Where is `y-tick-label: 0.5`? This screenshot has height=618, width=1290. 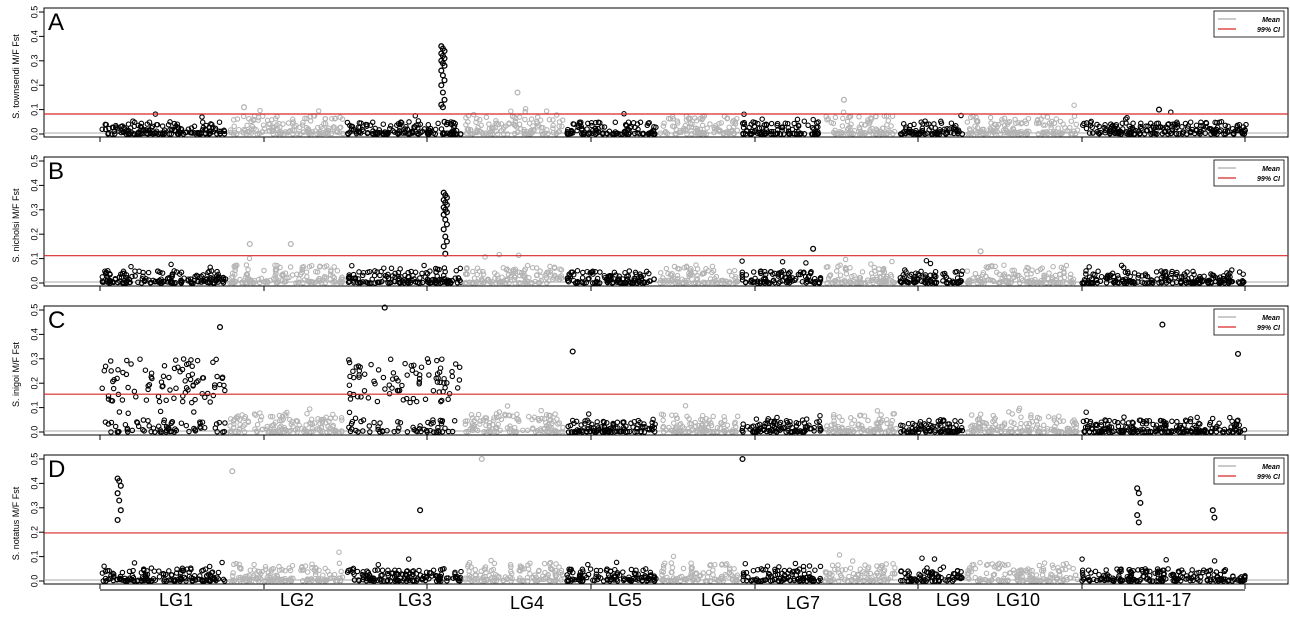
y-tick-label: 0.5 is located at coordinates (34, 12).